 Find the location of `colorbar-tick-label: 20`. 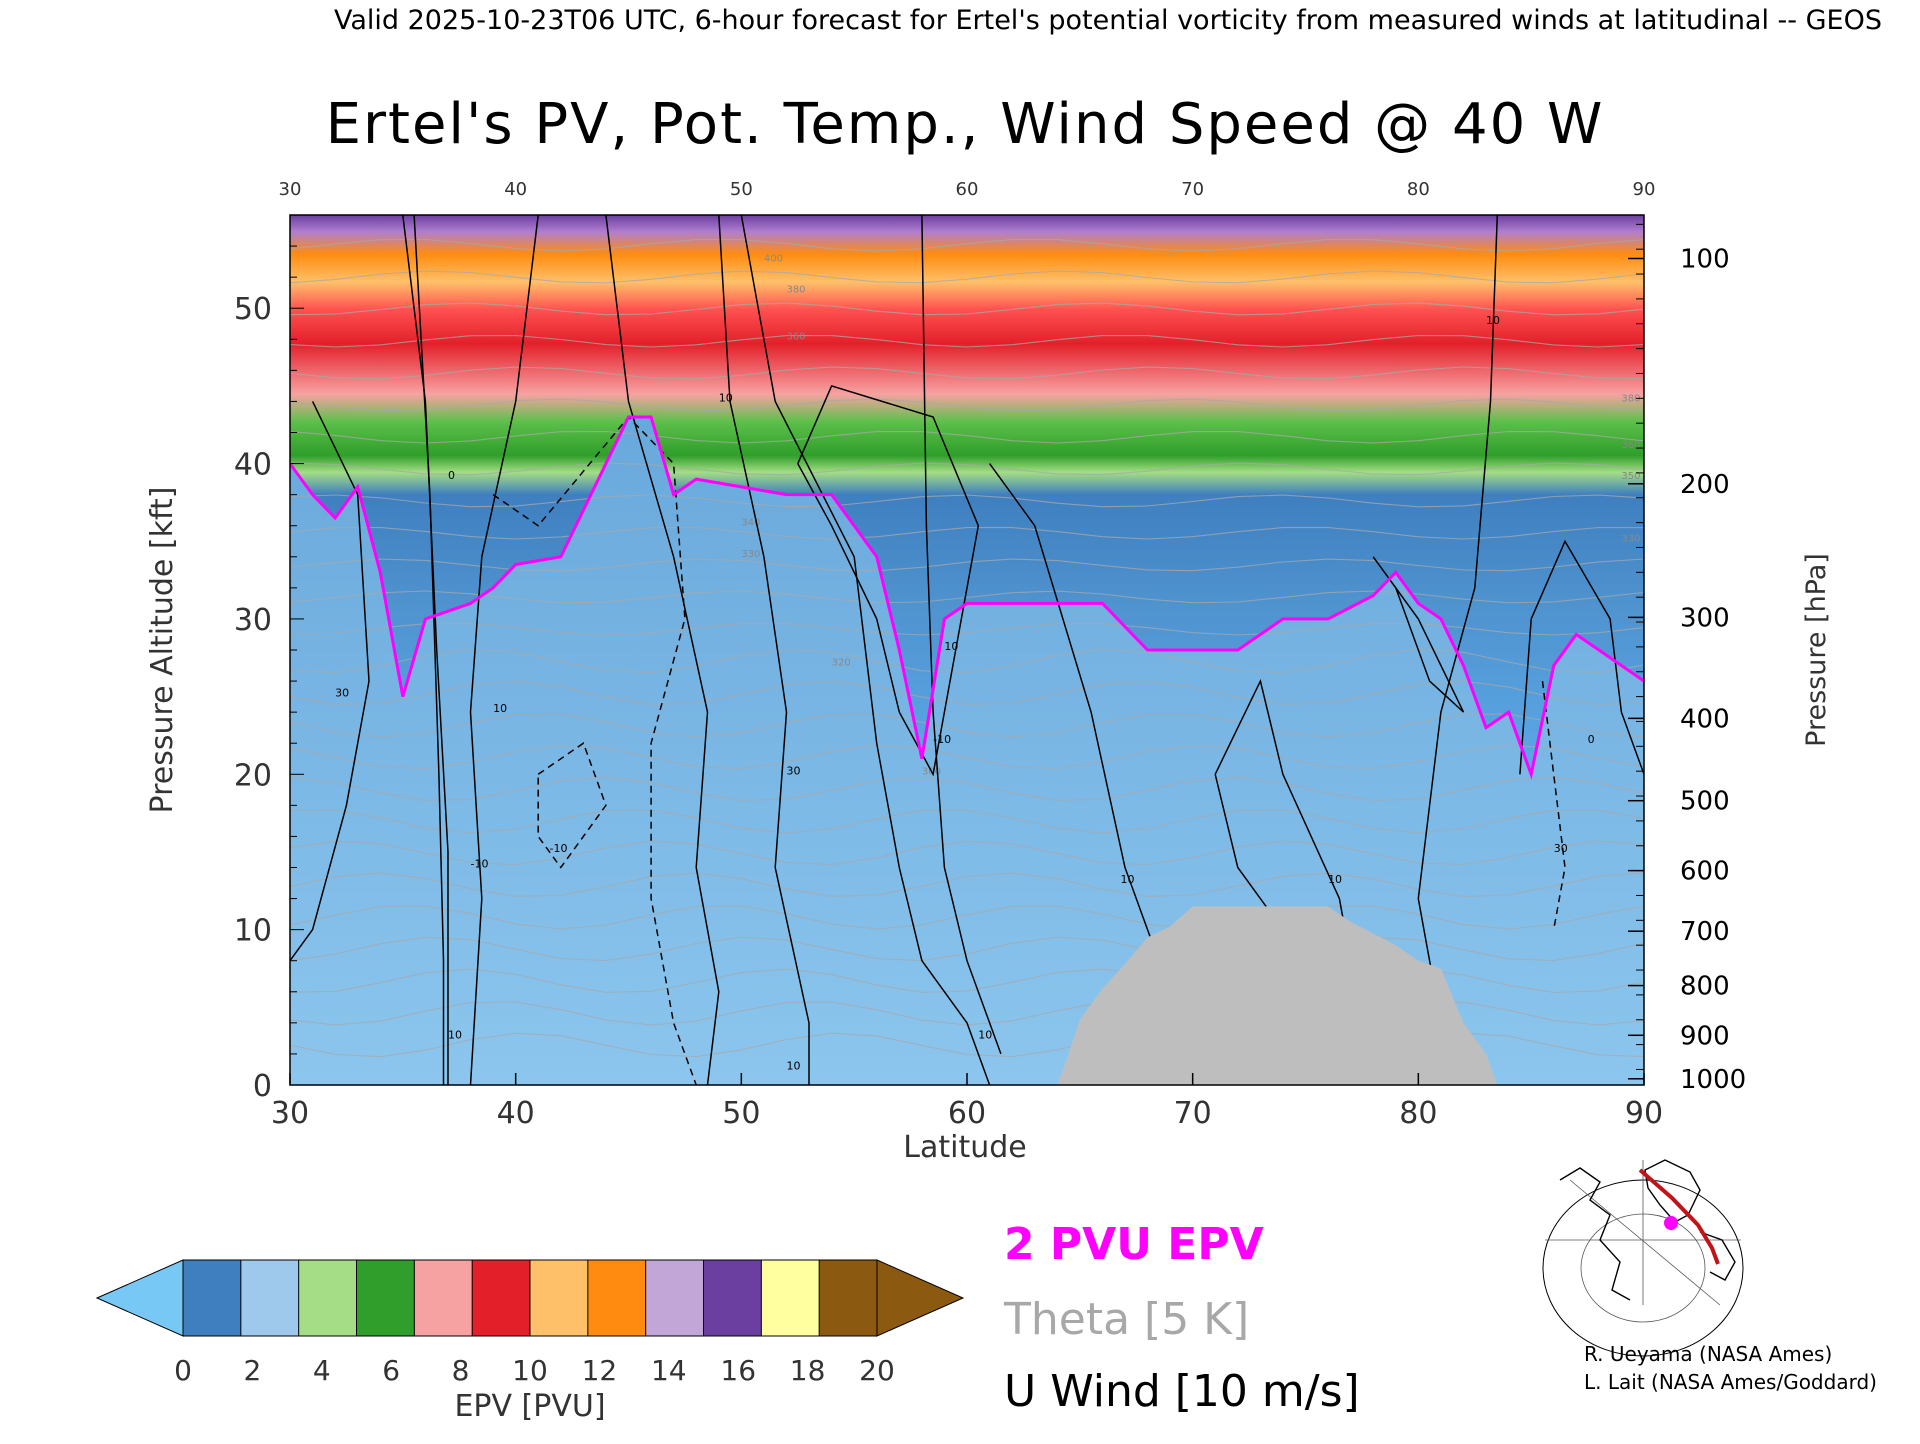

colorbar-tick-label: 20 is located at coordinates (877, 1370).